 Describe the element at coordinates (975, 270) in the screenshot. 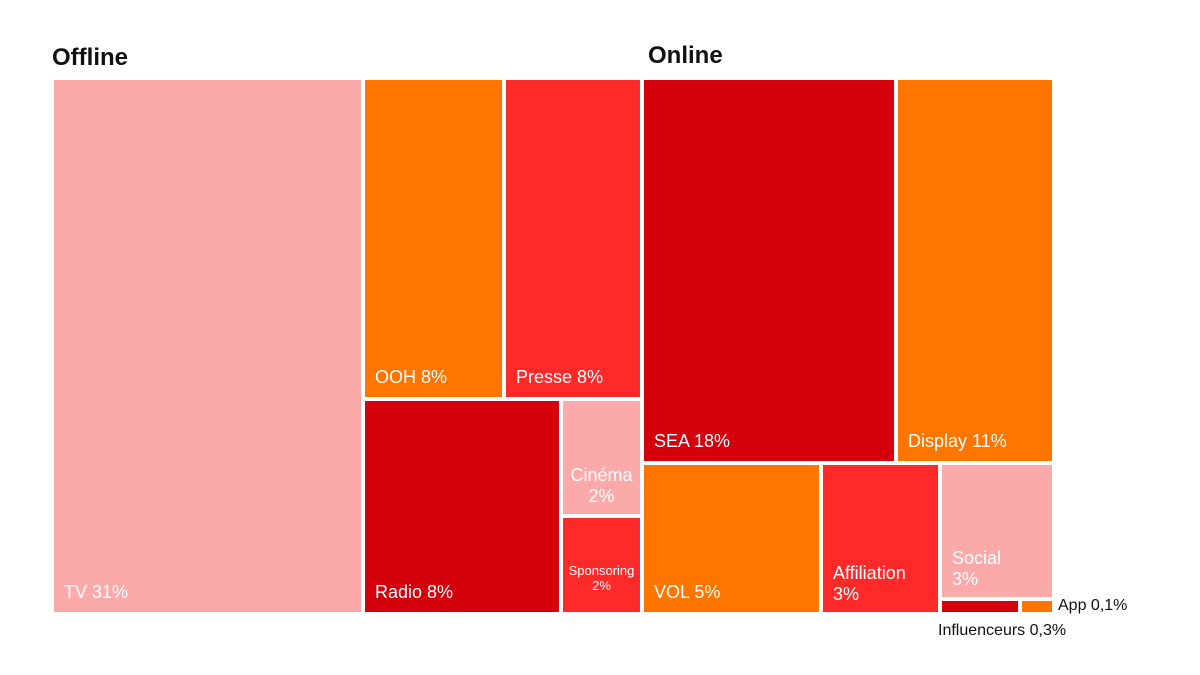

I see `tile-display: Display 11%` at that location.